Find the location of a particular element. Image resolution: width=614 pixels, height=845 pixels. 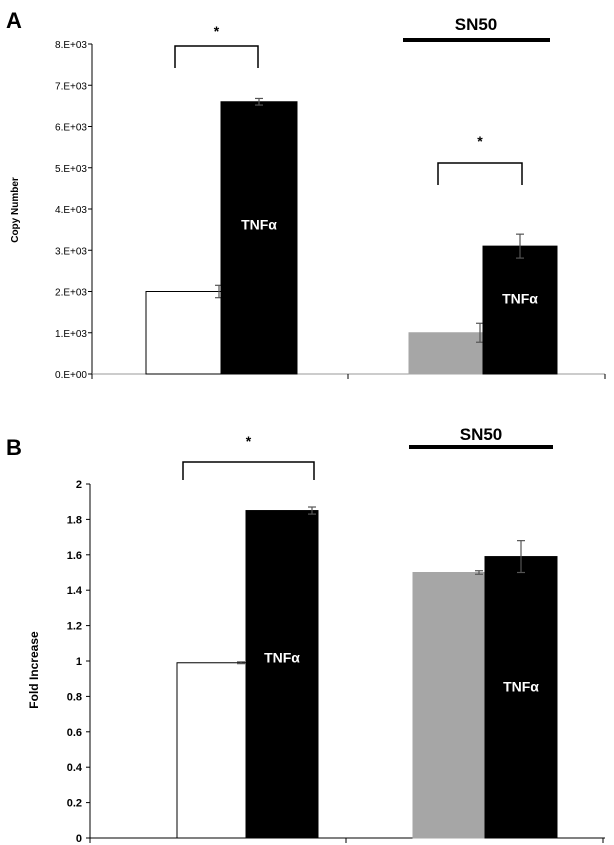

panel-b-letter: B is located at coordinates (14, 447).